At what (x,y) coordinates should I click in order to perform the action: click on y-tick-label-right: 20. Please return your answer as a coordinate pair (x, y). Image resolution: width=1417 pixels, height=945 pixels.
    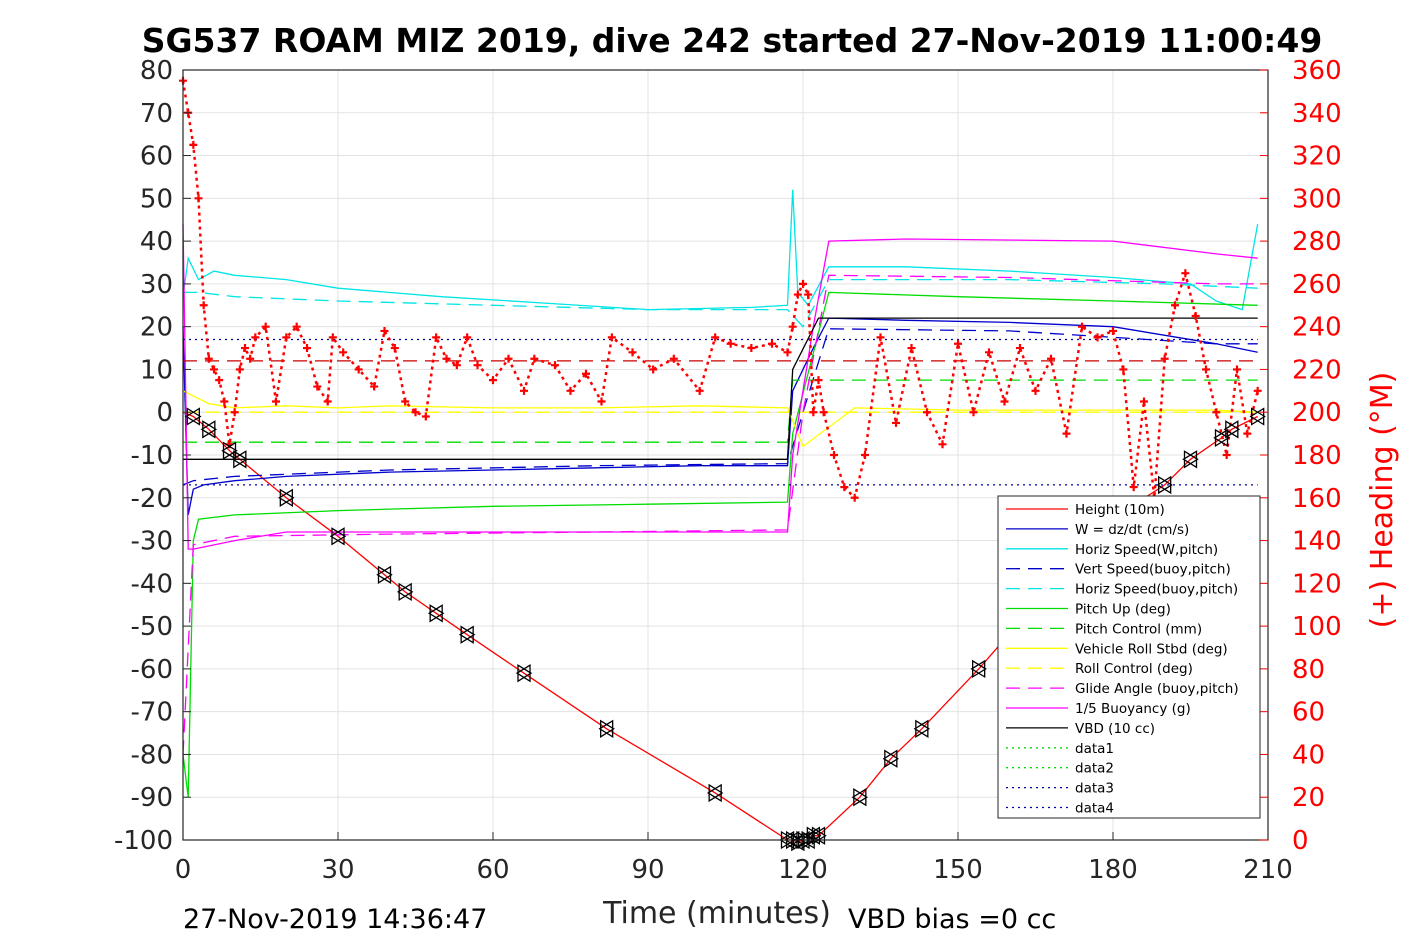
    Looking at the image, I should click on (1308, 798).